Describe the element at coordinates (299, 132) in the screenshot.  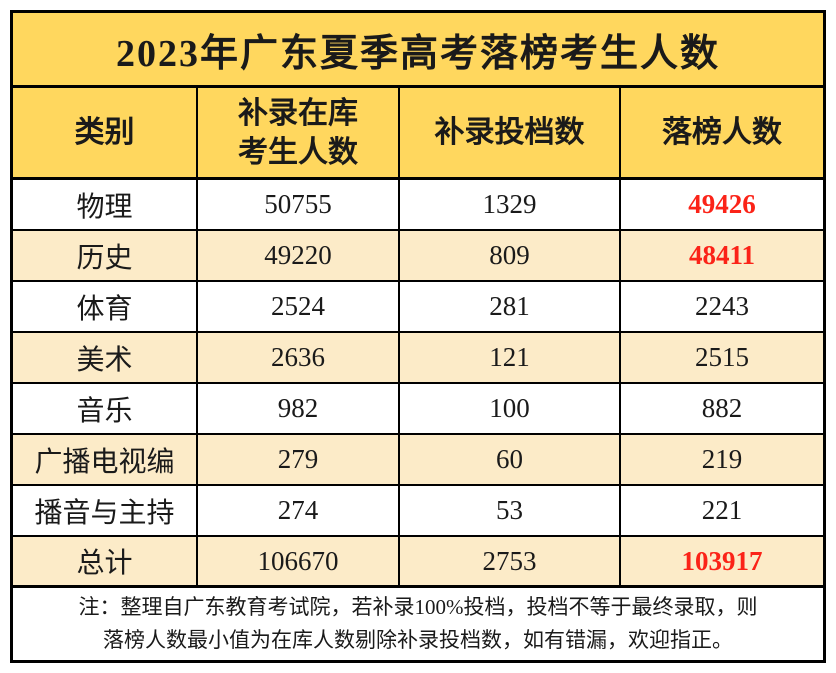
I see `header-in-pool: 补录在库 考生人数` at that location.